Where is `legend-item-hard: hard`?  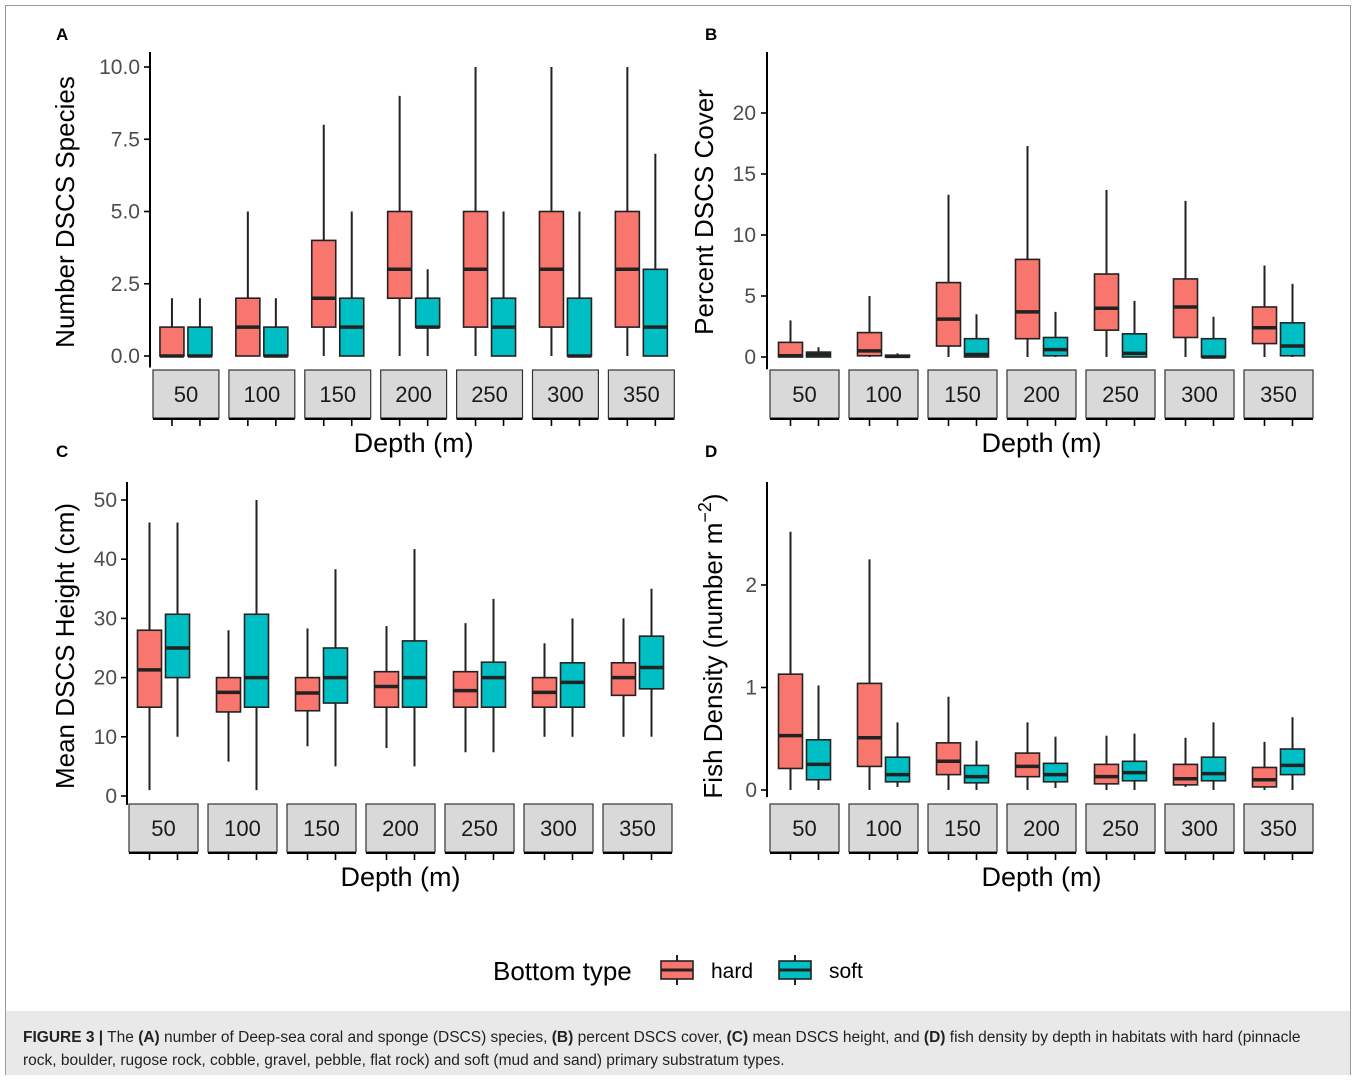 legend-item-hard: hard is located at coordinates (732, 971).